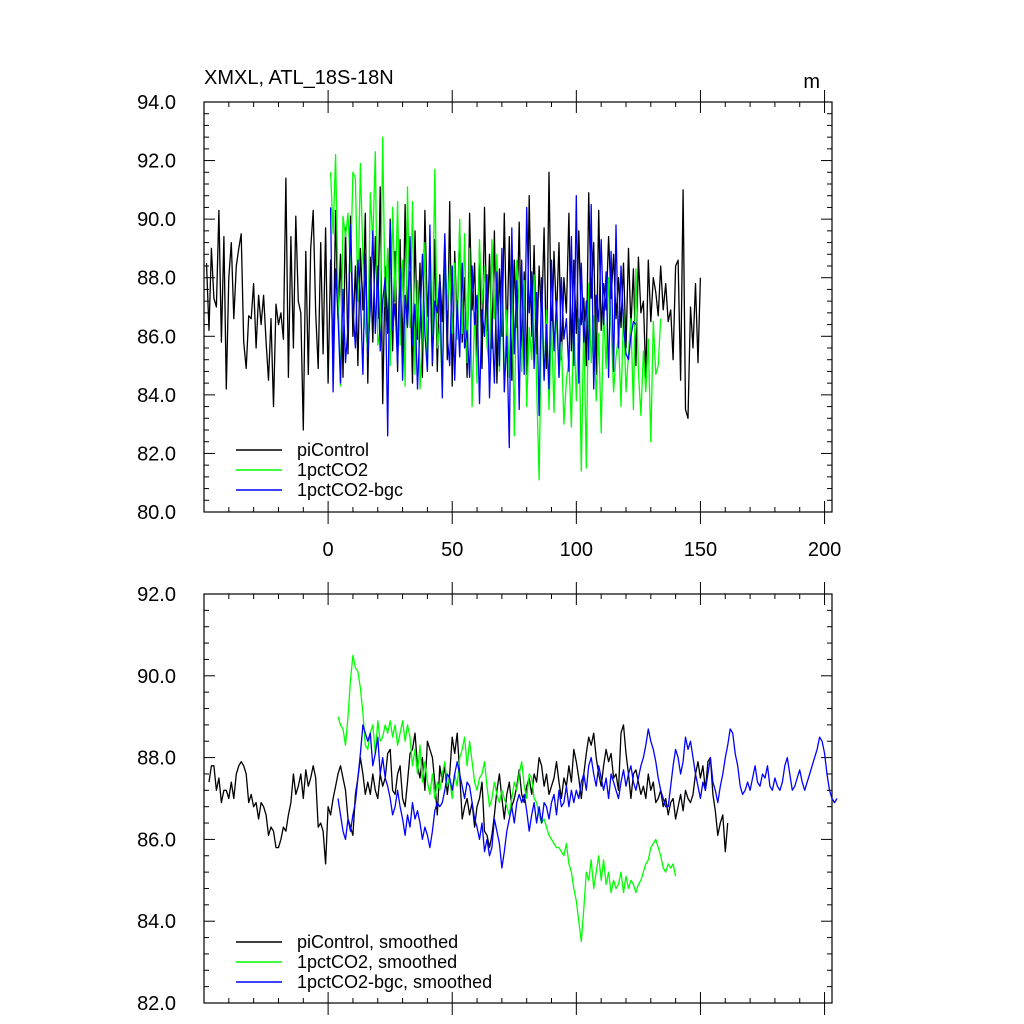  What do you see at coordinates (299, 78) in the screenshot?
I see `chart-title: XMXL, ATL_18S-18N` at bounding box center [299, 78].